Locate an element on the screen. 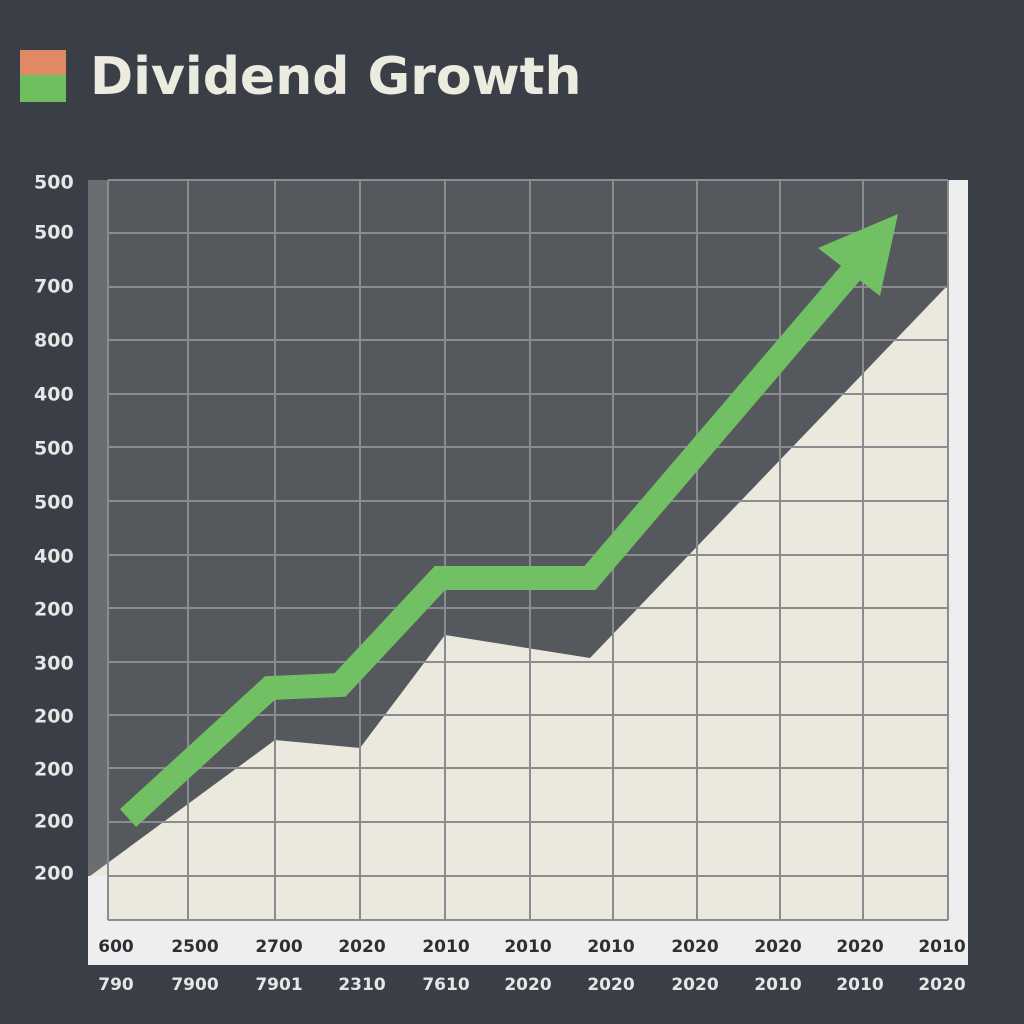 This screenshot has width=1024, height=1024. x-axis-label: 7610 is located at coordinates (445, 985).